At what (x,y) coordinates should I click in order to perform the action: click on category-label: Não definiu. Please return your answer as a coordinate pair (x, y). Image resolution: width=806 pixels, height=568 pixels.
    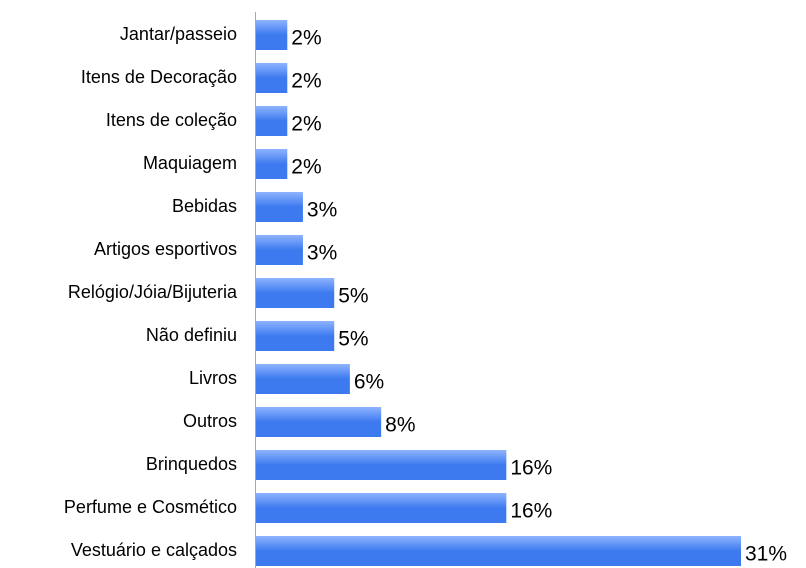
    Looking at the image, I should click on (191, 335).